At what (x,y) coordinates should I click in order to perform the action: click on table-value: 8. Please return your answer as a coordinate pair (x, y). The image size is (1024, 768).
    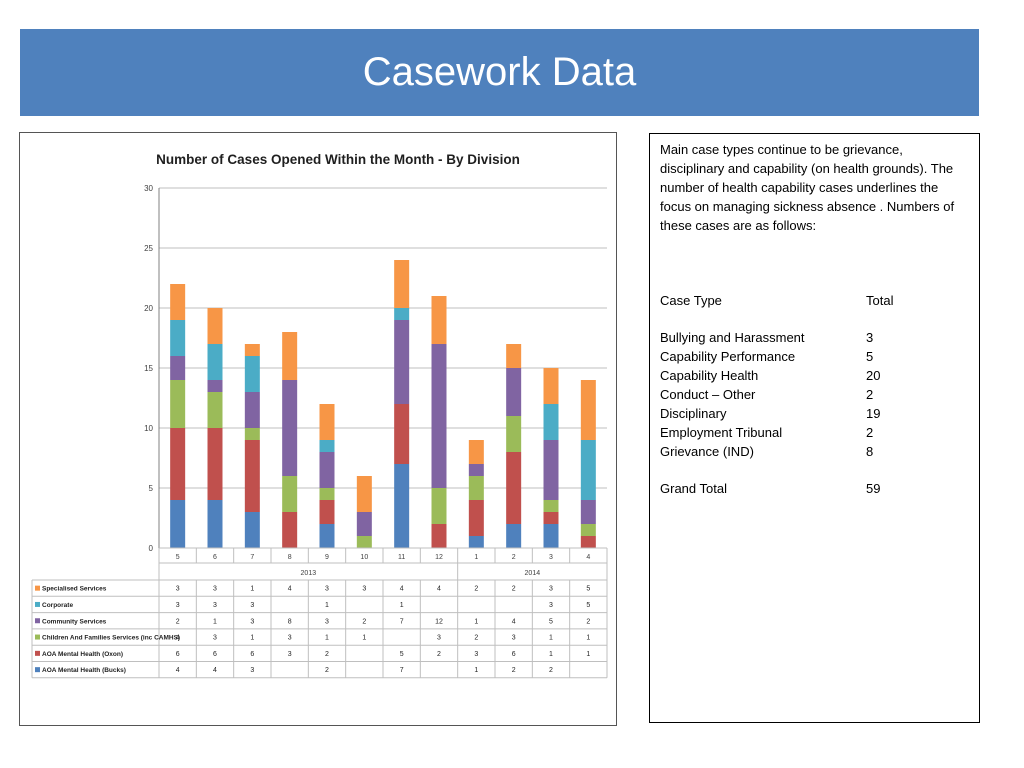
    Looking at the image, I should click on (290, 621).